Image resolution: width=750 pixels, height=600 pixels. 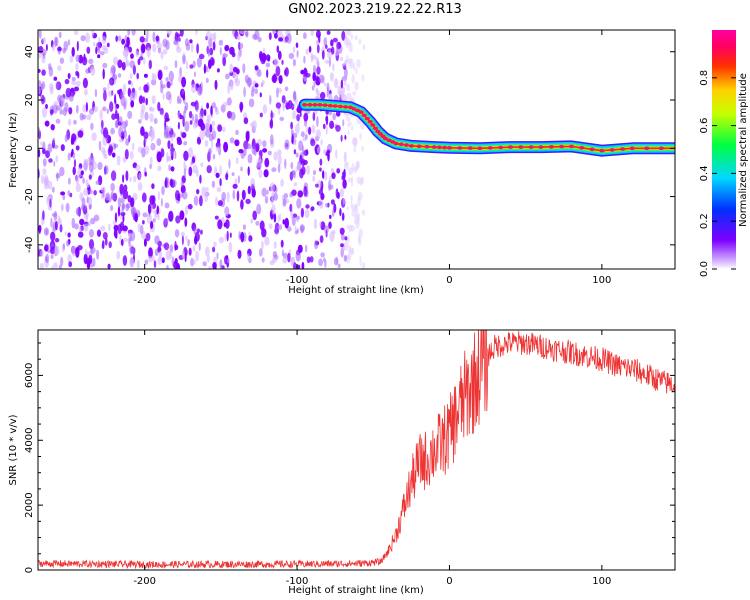 What do you see at coordinates (29, 570) in the screenshot?
I see `y-tick-label: 0` at bounding box center [29, 570].